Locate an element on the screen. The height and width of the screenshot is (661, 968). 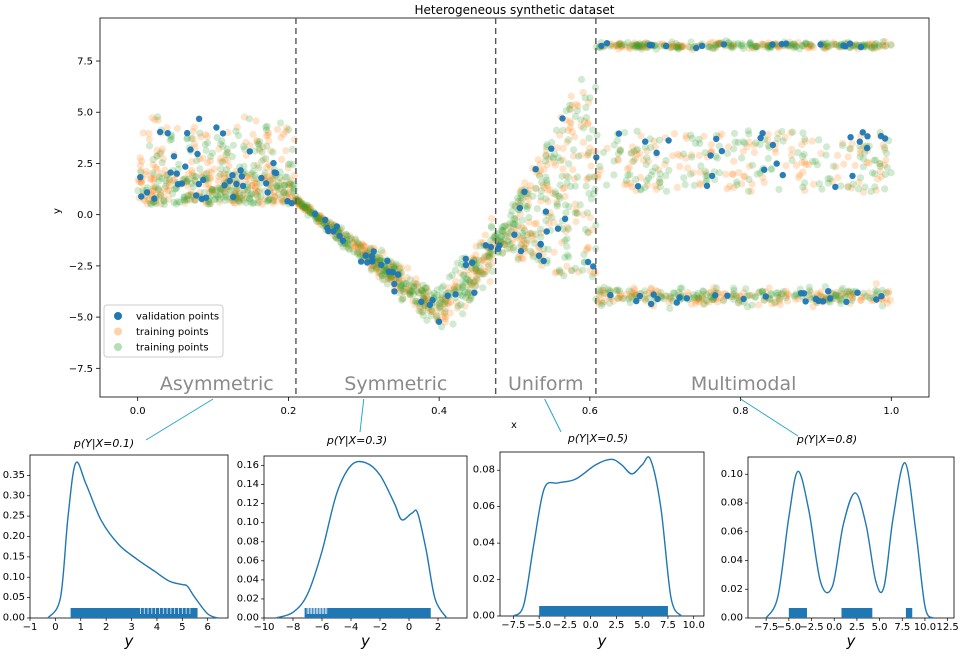
conditional-label: p(Y|X=0.1) is located at coordinates (103, 443).